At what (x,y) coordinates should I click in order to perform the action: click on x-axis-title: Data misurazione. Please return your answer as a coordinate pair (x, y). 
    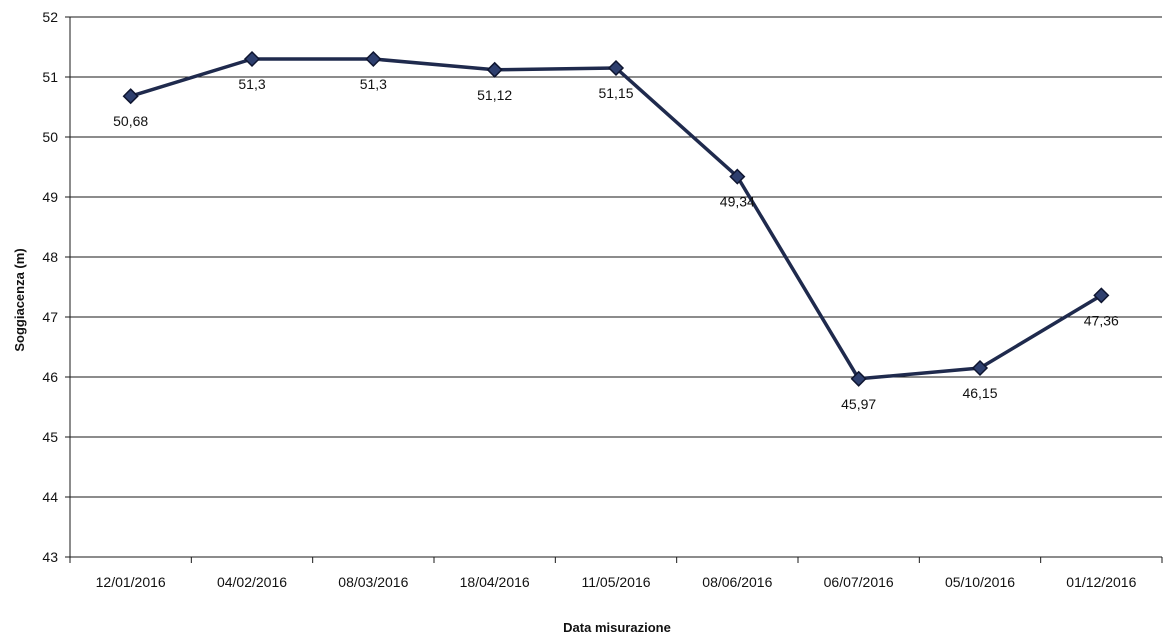
    Looking at the image, I should click on (617, 627).